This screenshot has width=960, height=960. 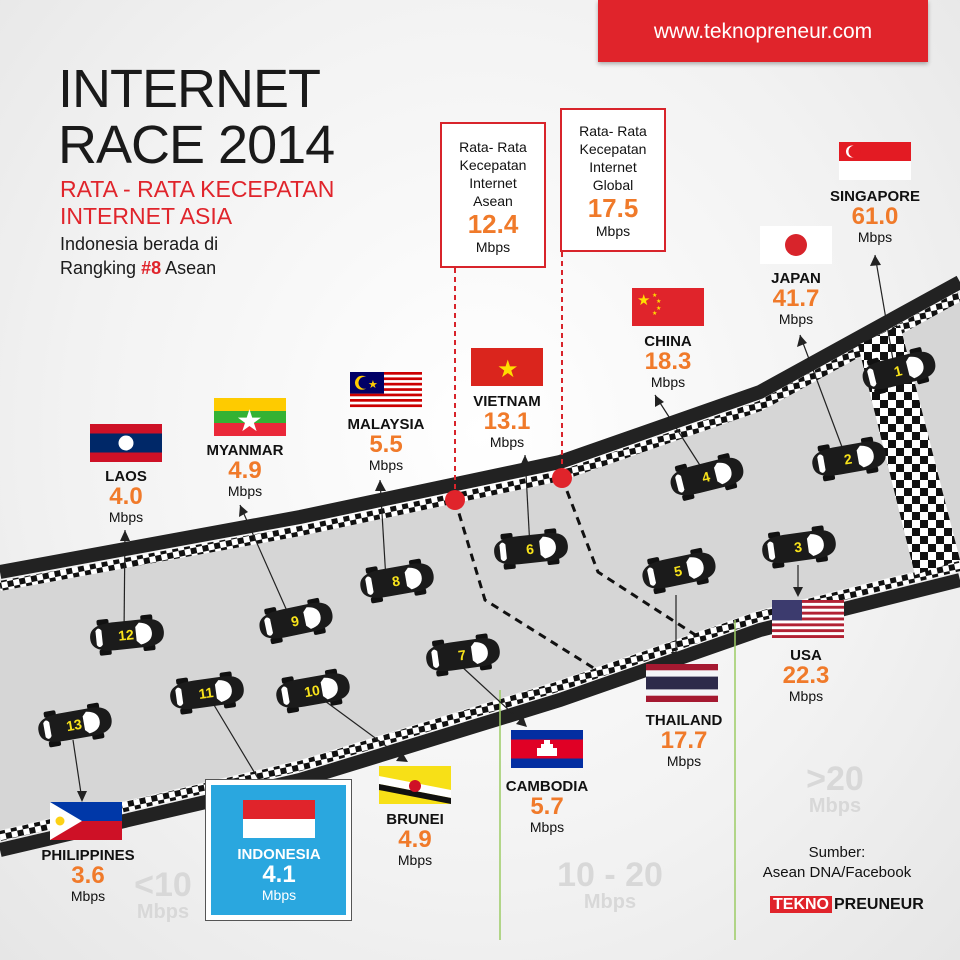 What do you see at coordinates (245, 450) in the screenshot?
I see `country-name: MYANMAR` at bounding box center [245, 450].